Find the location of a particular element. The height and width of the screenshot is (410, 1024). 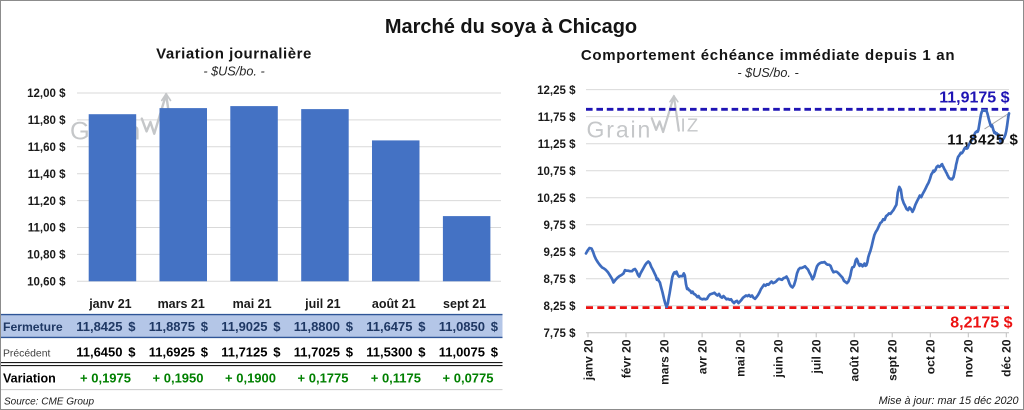

svg-text: 10,80 $ is located at coordinates (46, 256).